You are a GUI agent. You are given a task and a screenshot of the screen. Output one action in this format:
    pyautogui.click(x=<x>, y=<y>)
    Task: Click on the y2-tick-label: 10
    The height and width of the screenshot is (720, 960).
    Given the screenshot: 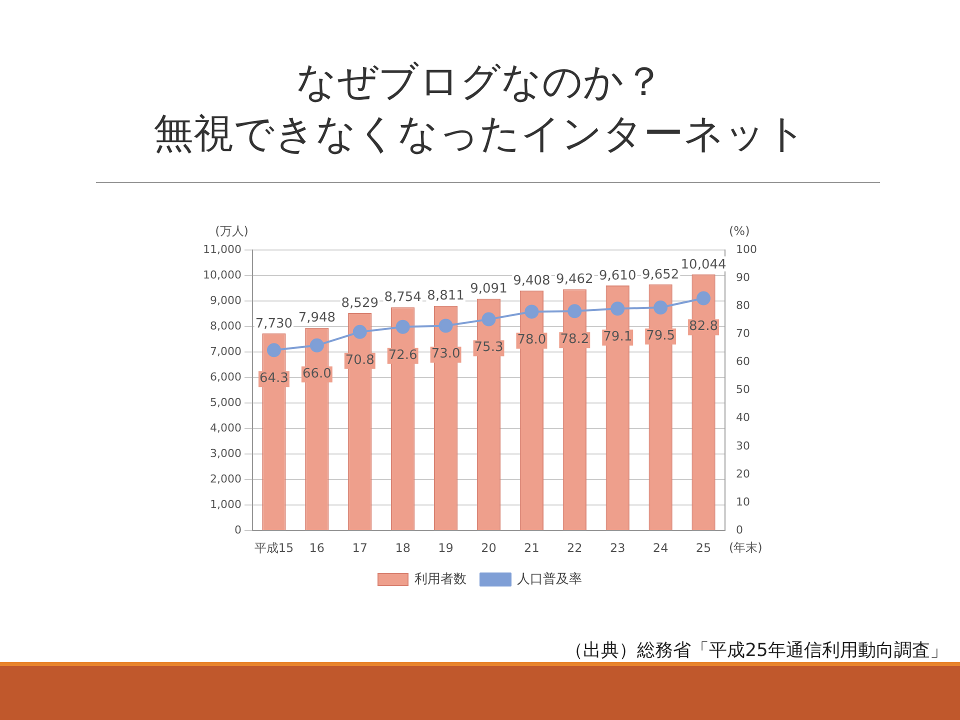 What is the action you would take?
    pyautogui.click(x=743, y=501)
    